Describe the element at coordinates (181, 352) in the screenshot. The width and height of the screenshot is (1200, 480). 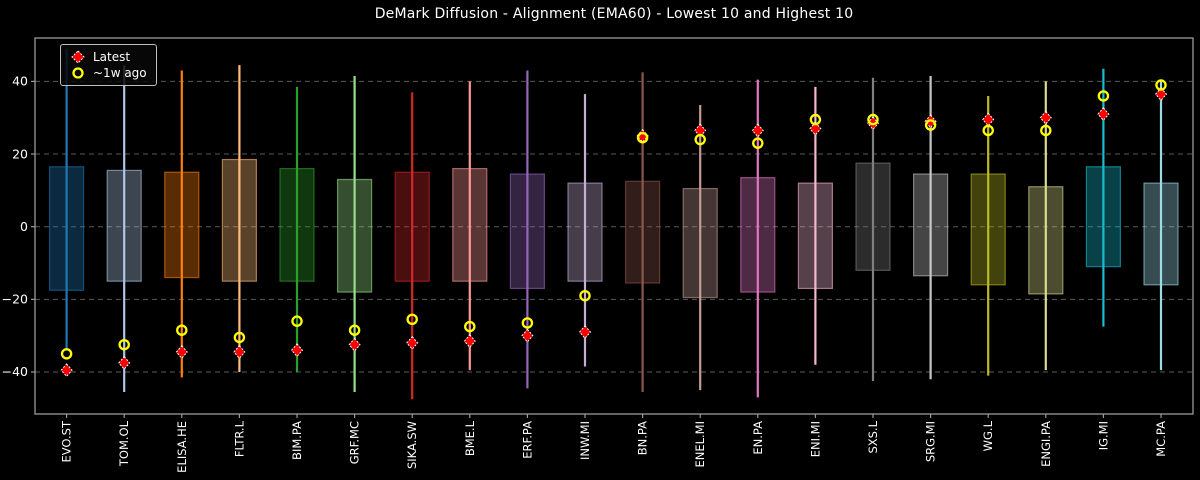
I see `latest-marker-ELISA.HE` at that location.